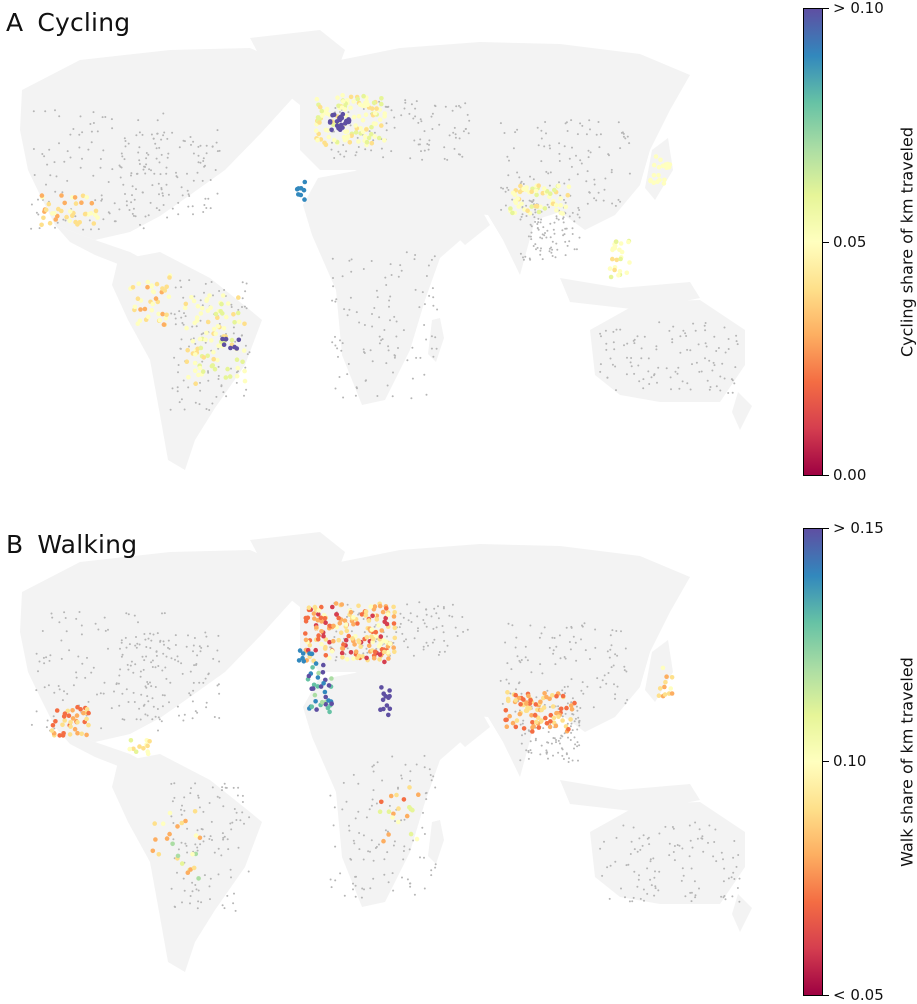 This screenshot has width=917, height=1004. I want to click on landmass-new-zealand, so click(742, 913).